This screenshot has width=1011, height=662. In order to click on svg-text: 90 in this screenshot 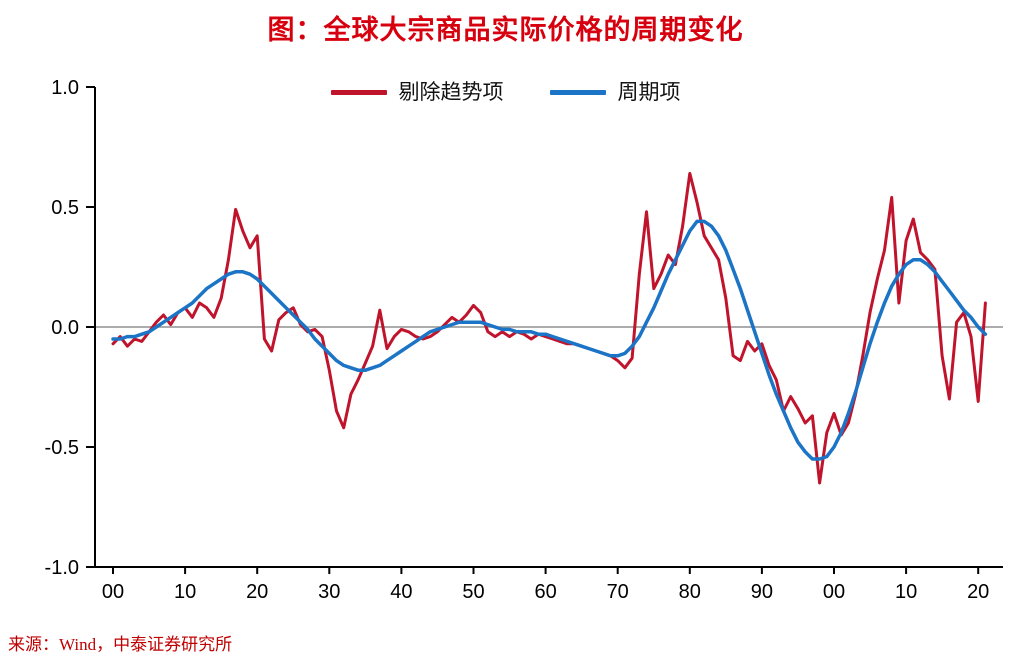, I will do `click(762, 592)`.